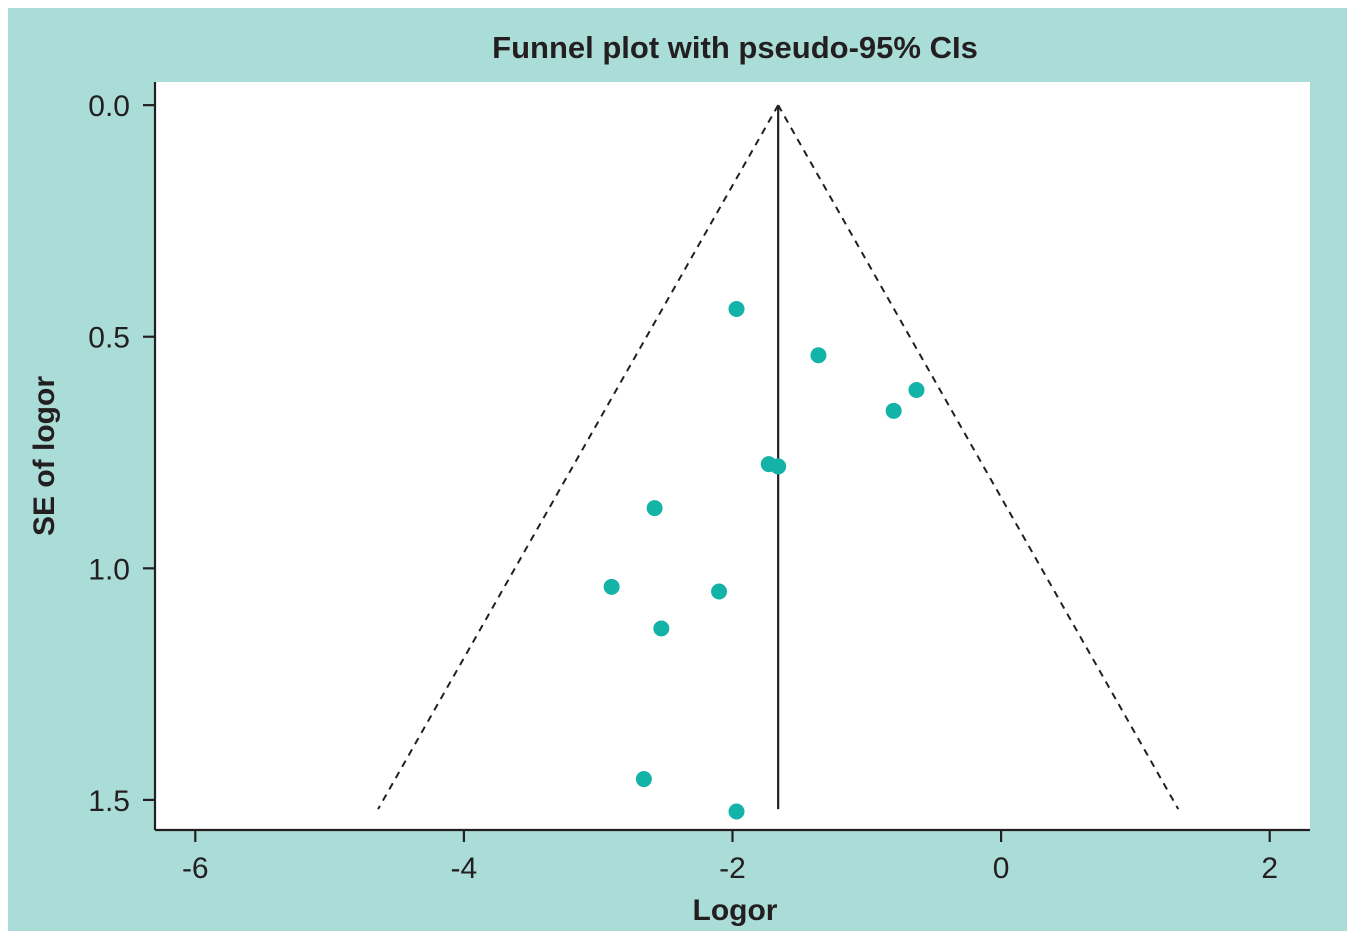 This screenshot has width=1355, height=939. I want to click on y-tick-label: 0.5, so click(109, 338).